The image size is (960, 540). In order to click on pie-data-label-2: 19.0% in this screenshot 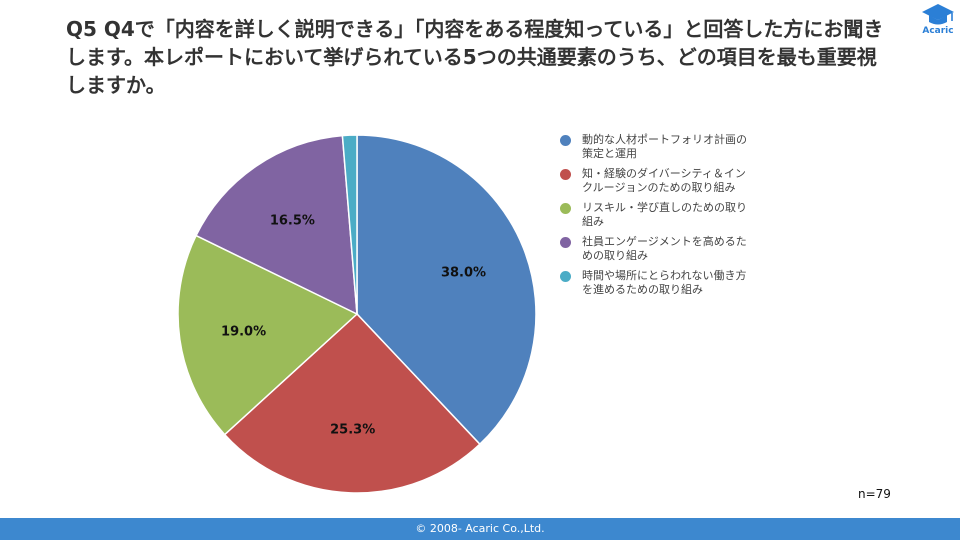, I will do `click(243, 331)`.